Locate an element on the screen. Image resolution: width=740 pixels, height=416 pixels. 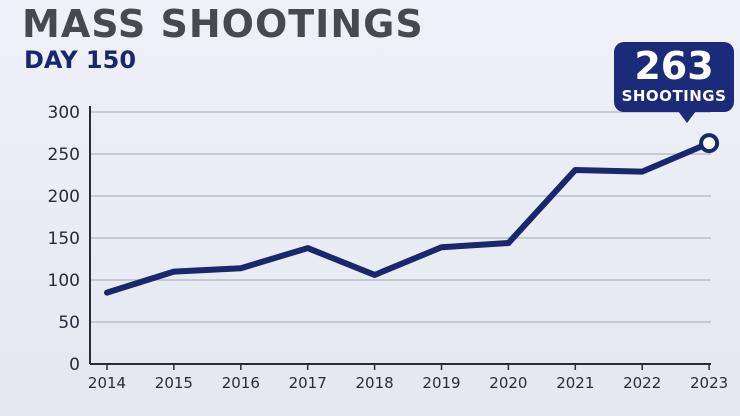
y-tick-label: 0 is located at coordinates (74, 365).